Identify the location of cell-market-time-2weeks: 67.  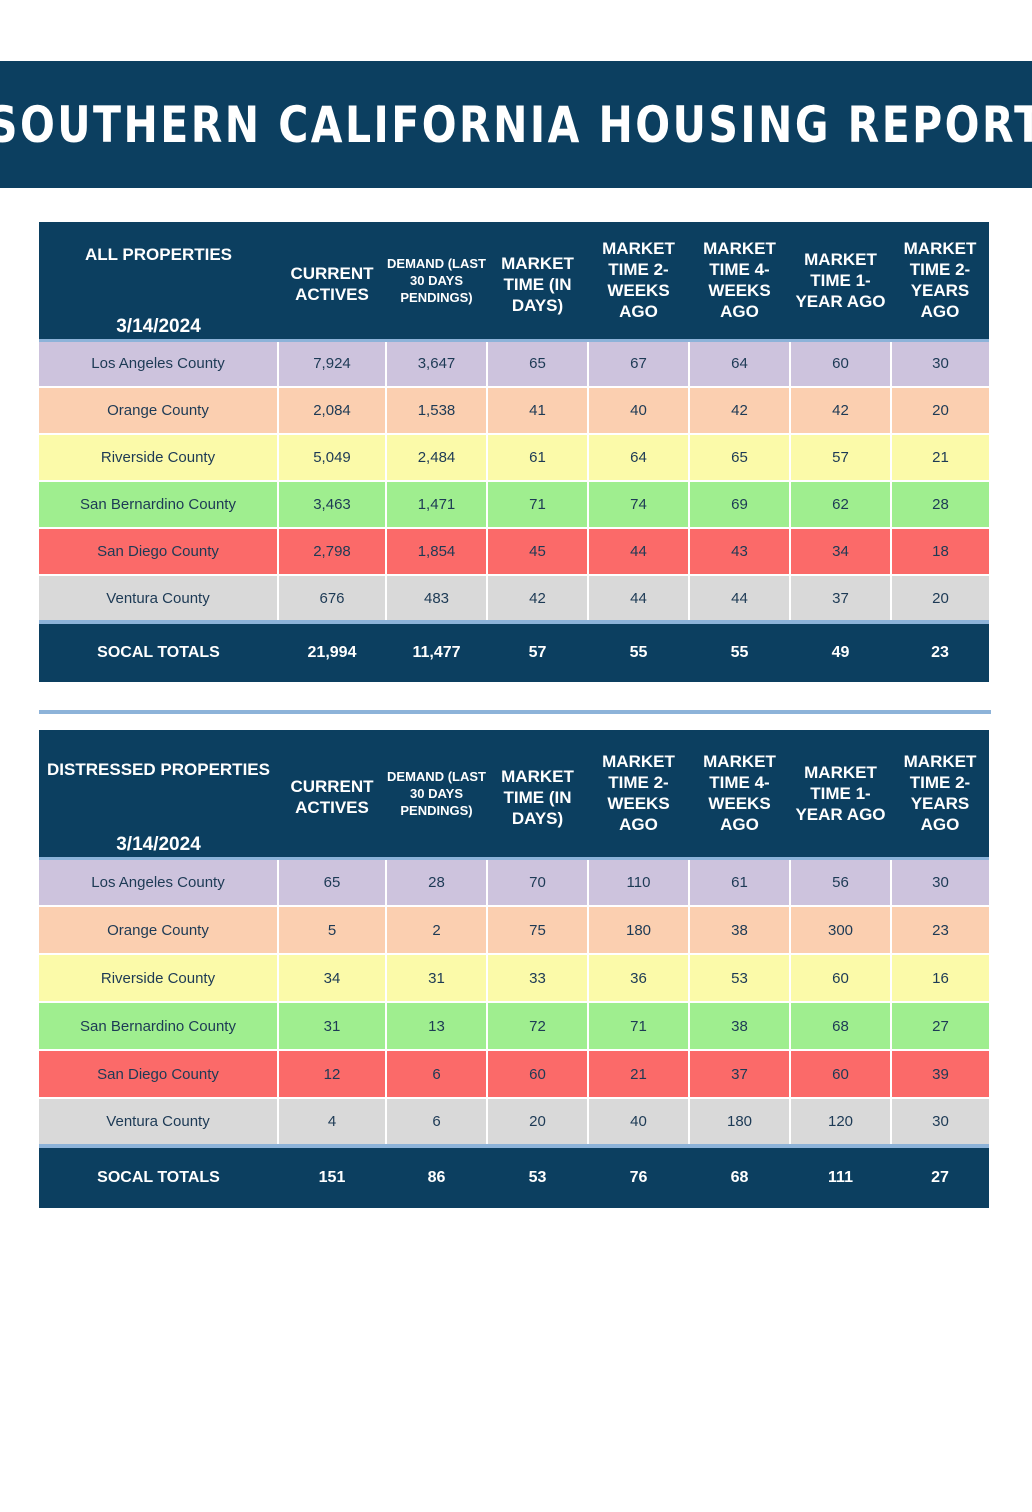
(638, 364).